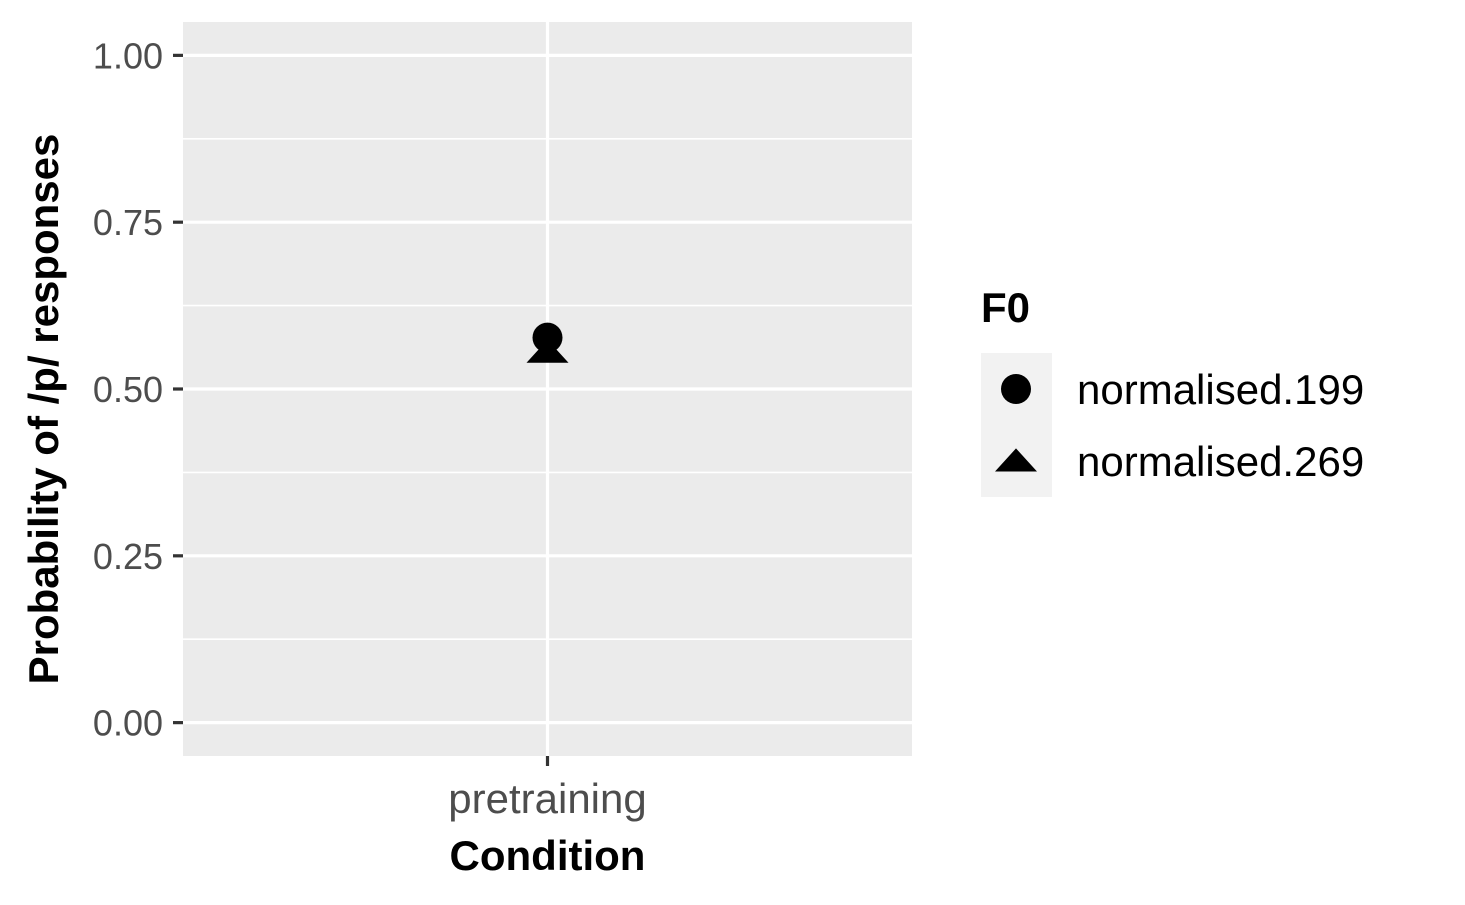  Describe the element at coordinates (128, 723) in the screenshot. I see `y-tick-label: 0.00` at that location.